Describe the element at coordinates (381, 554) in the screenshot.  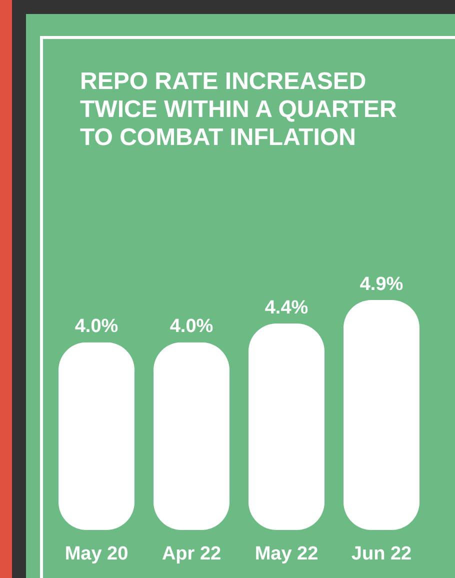
I see `x-tick-label: Jun 22` at that location.